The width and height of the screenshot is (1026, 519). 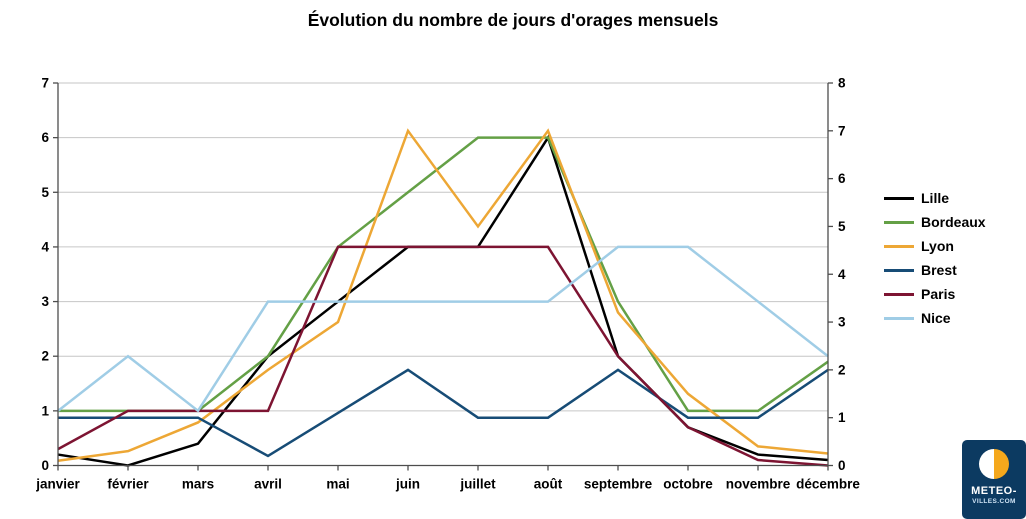 What do you see at coordinates (548, 484) in the screenshot?
I see `x-axis-month-label: août` at bounding box center [548, 484].